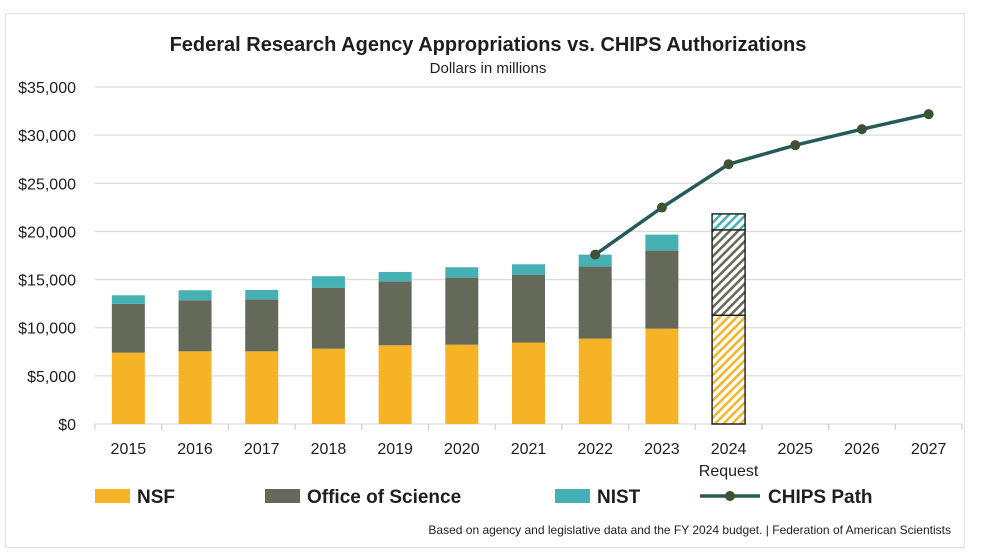 The height and width of the screenshot is (557, 982). Describe the element at coordinates (47, 88) in the screenshot. I see `y-tick-label: $35,000` at that location.